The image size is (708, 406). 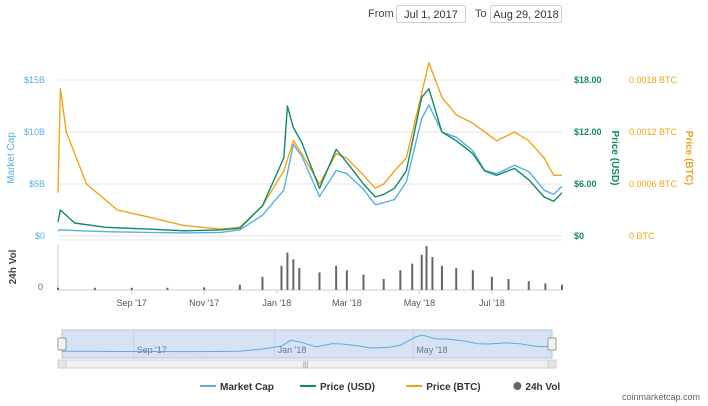 What do you see at coordinates (552, 364) in the screenshot?
I see `scroll-right-arrow` at bounding box center [552, 364].